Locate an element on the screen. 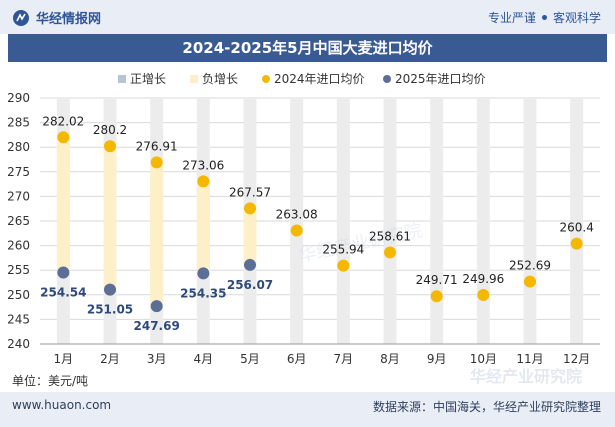  data-label-2025-3: 254.35 is located at coordinates (203, 293).